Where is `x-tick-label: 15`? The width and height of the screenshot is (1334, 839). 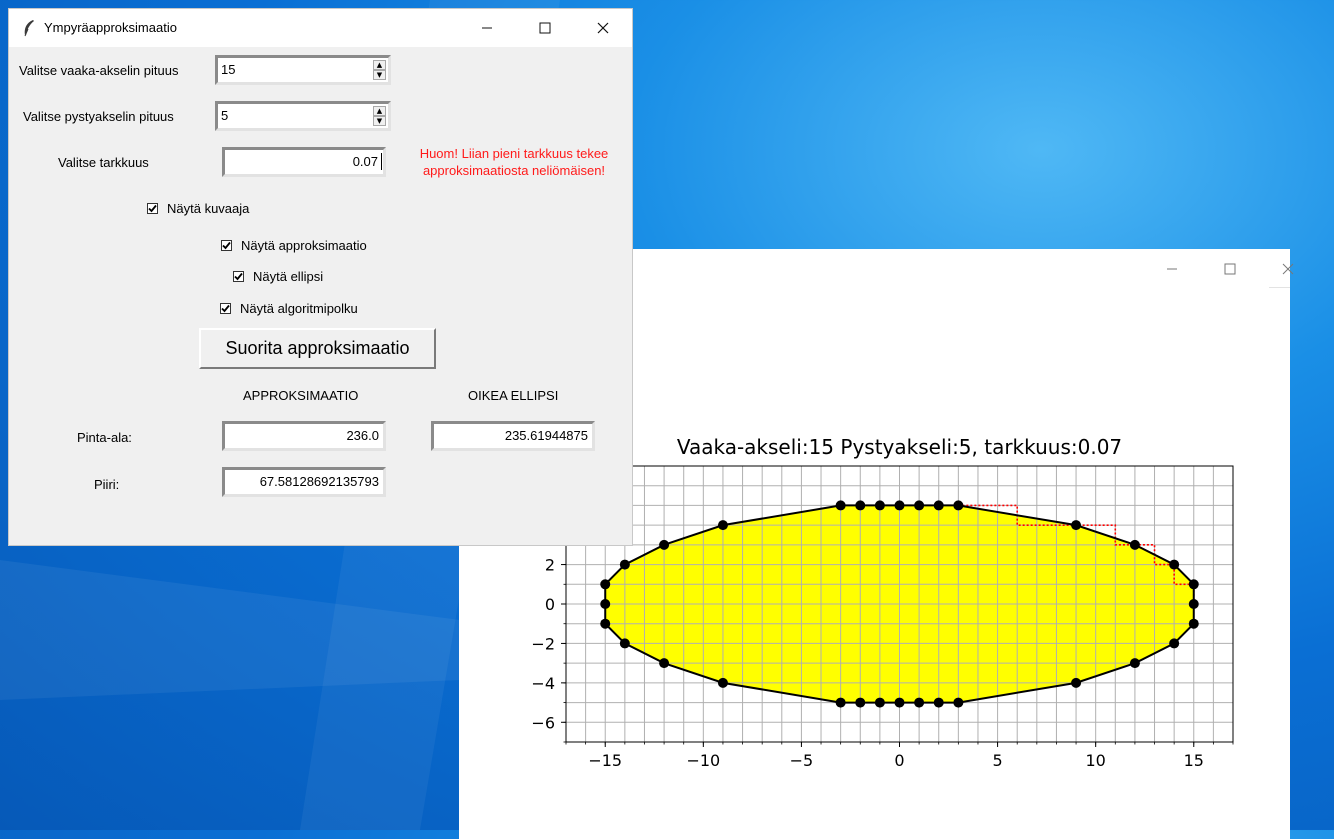
x-tick-label: 15 is located at coordinates (1194, 760).